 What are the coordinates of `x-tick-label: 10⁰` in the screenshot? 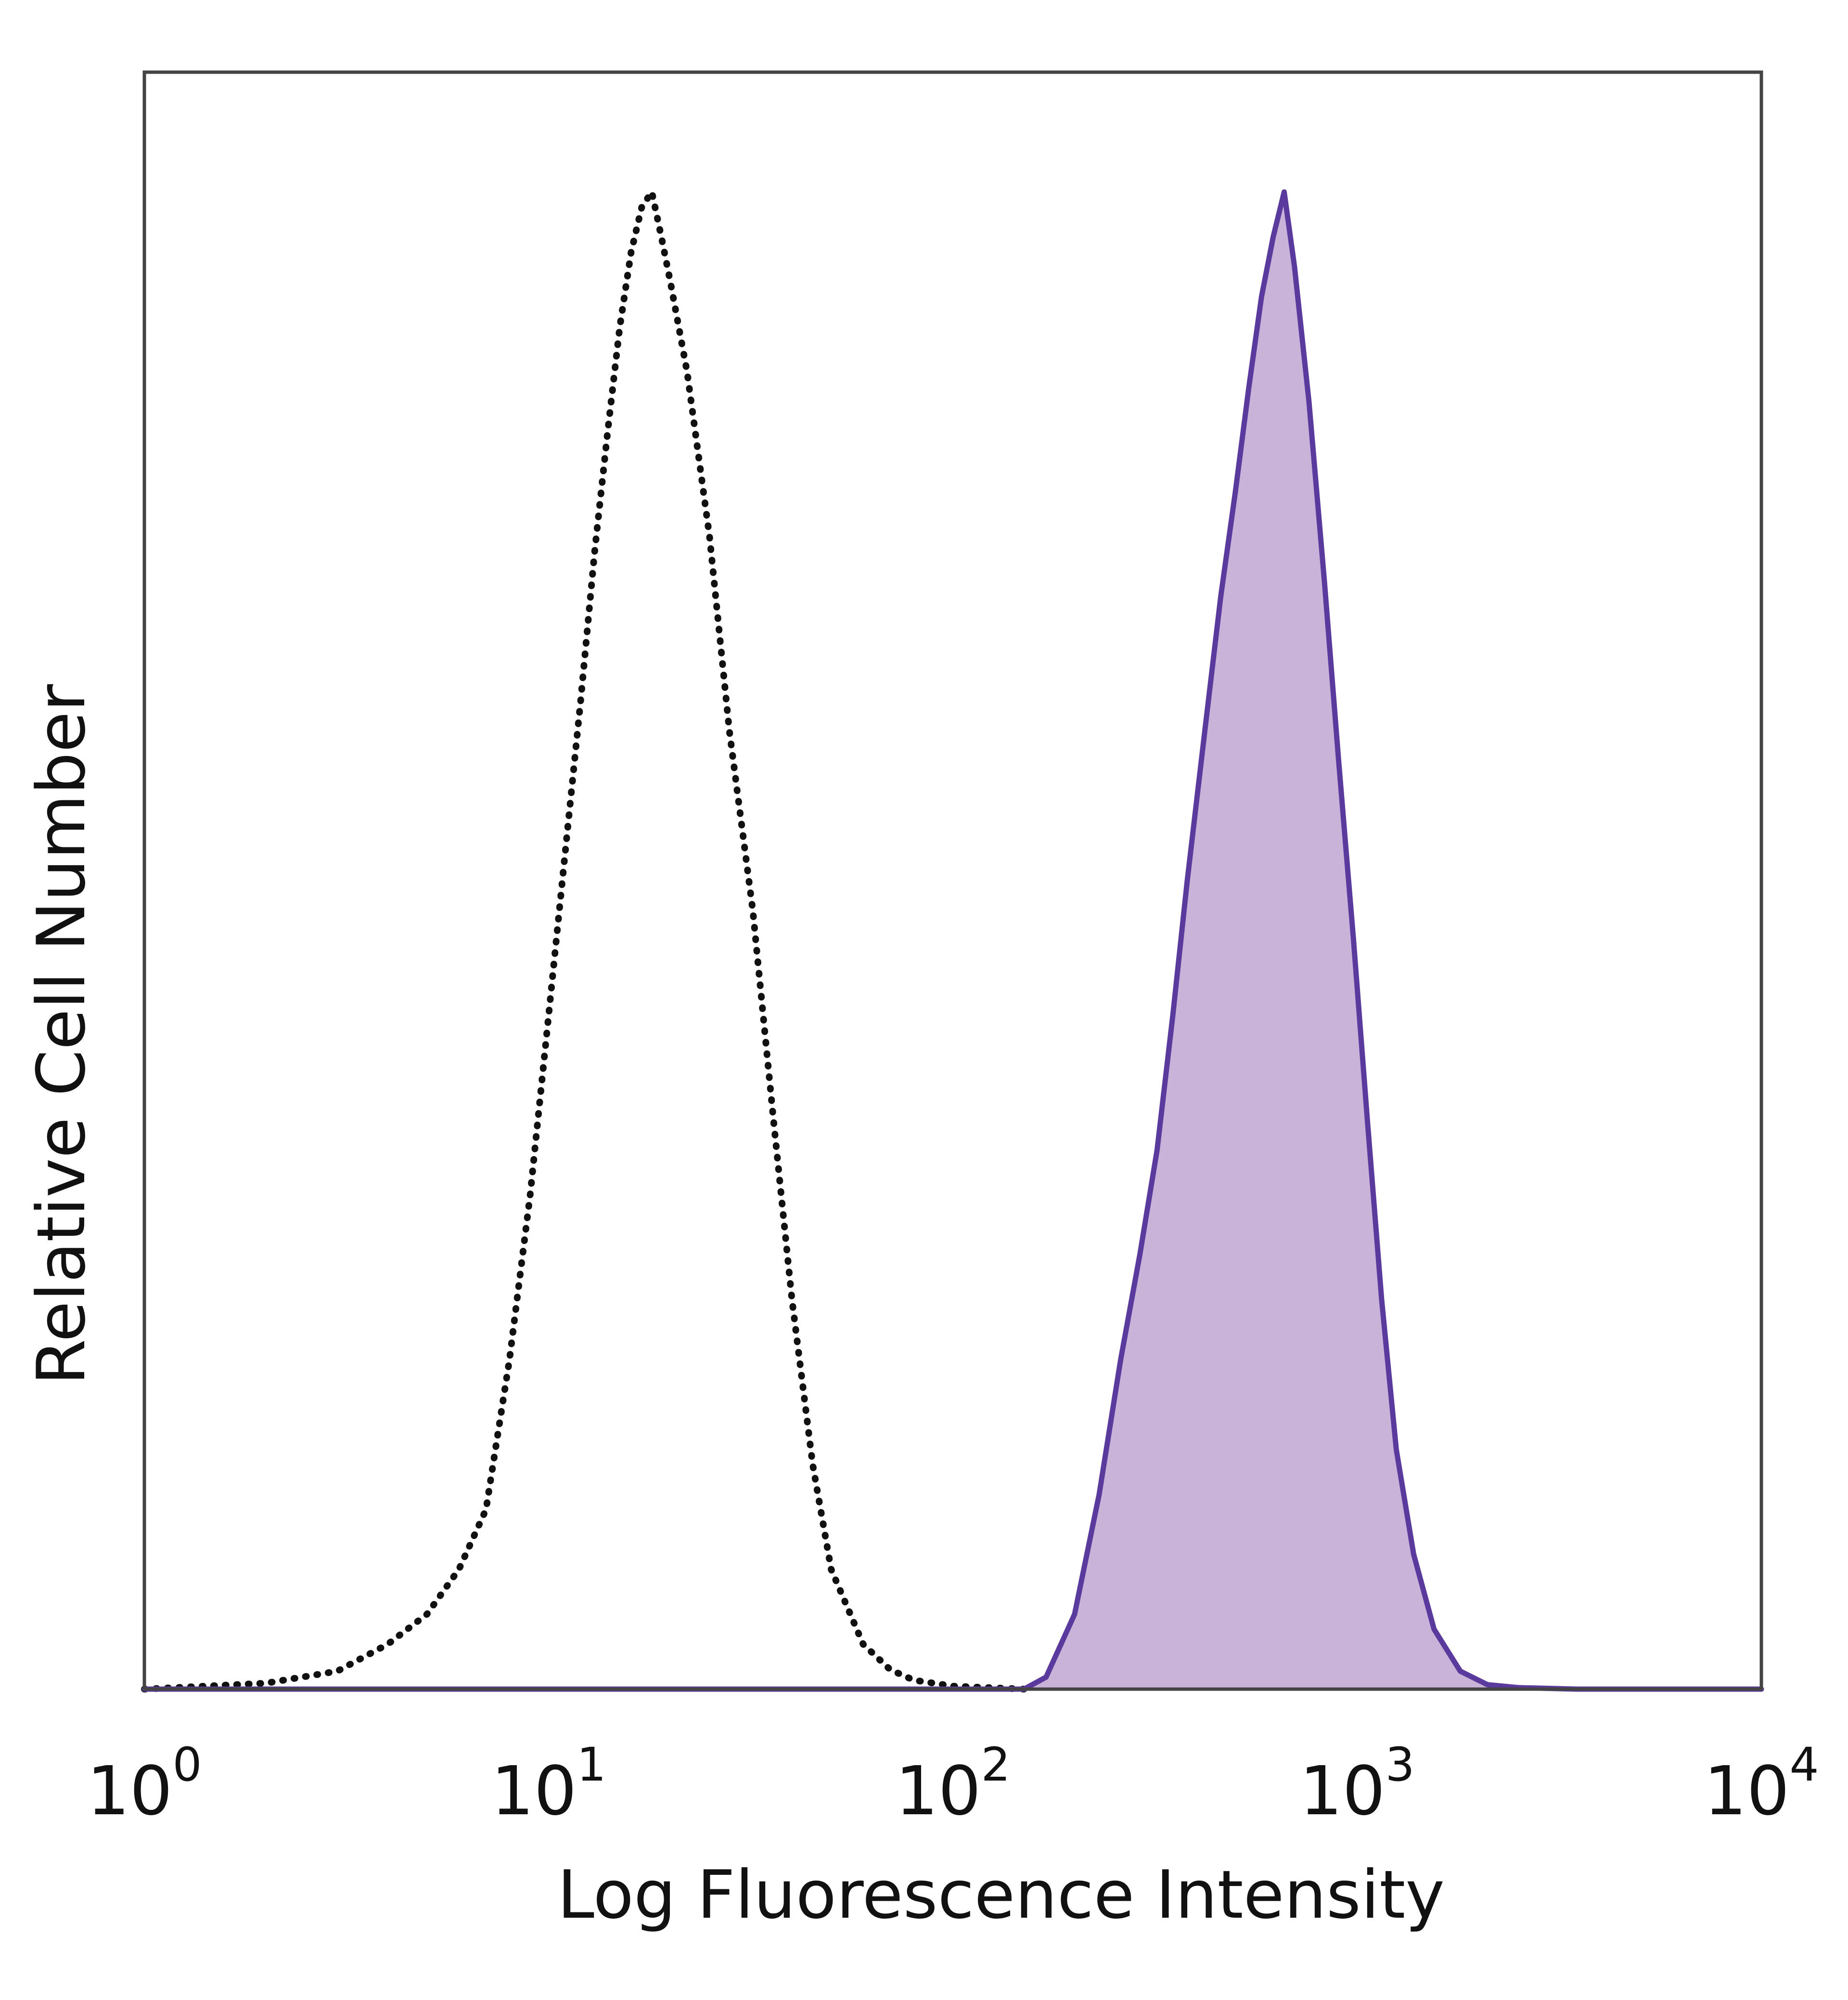 It's located at (144, 1784).